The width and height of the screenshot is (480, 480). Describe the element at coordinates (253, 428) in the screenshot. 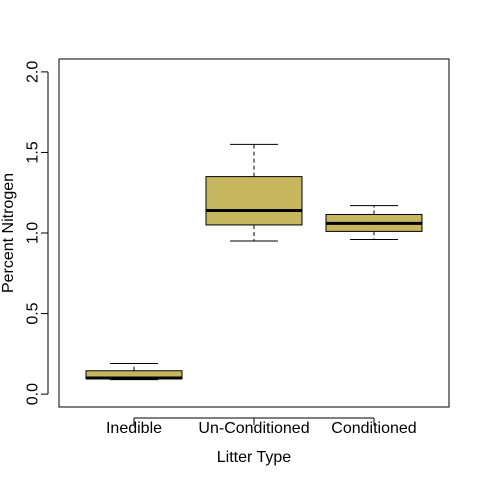

I see `x-tick-label: Un-Conditioned` at that location.